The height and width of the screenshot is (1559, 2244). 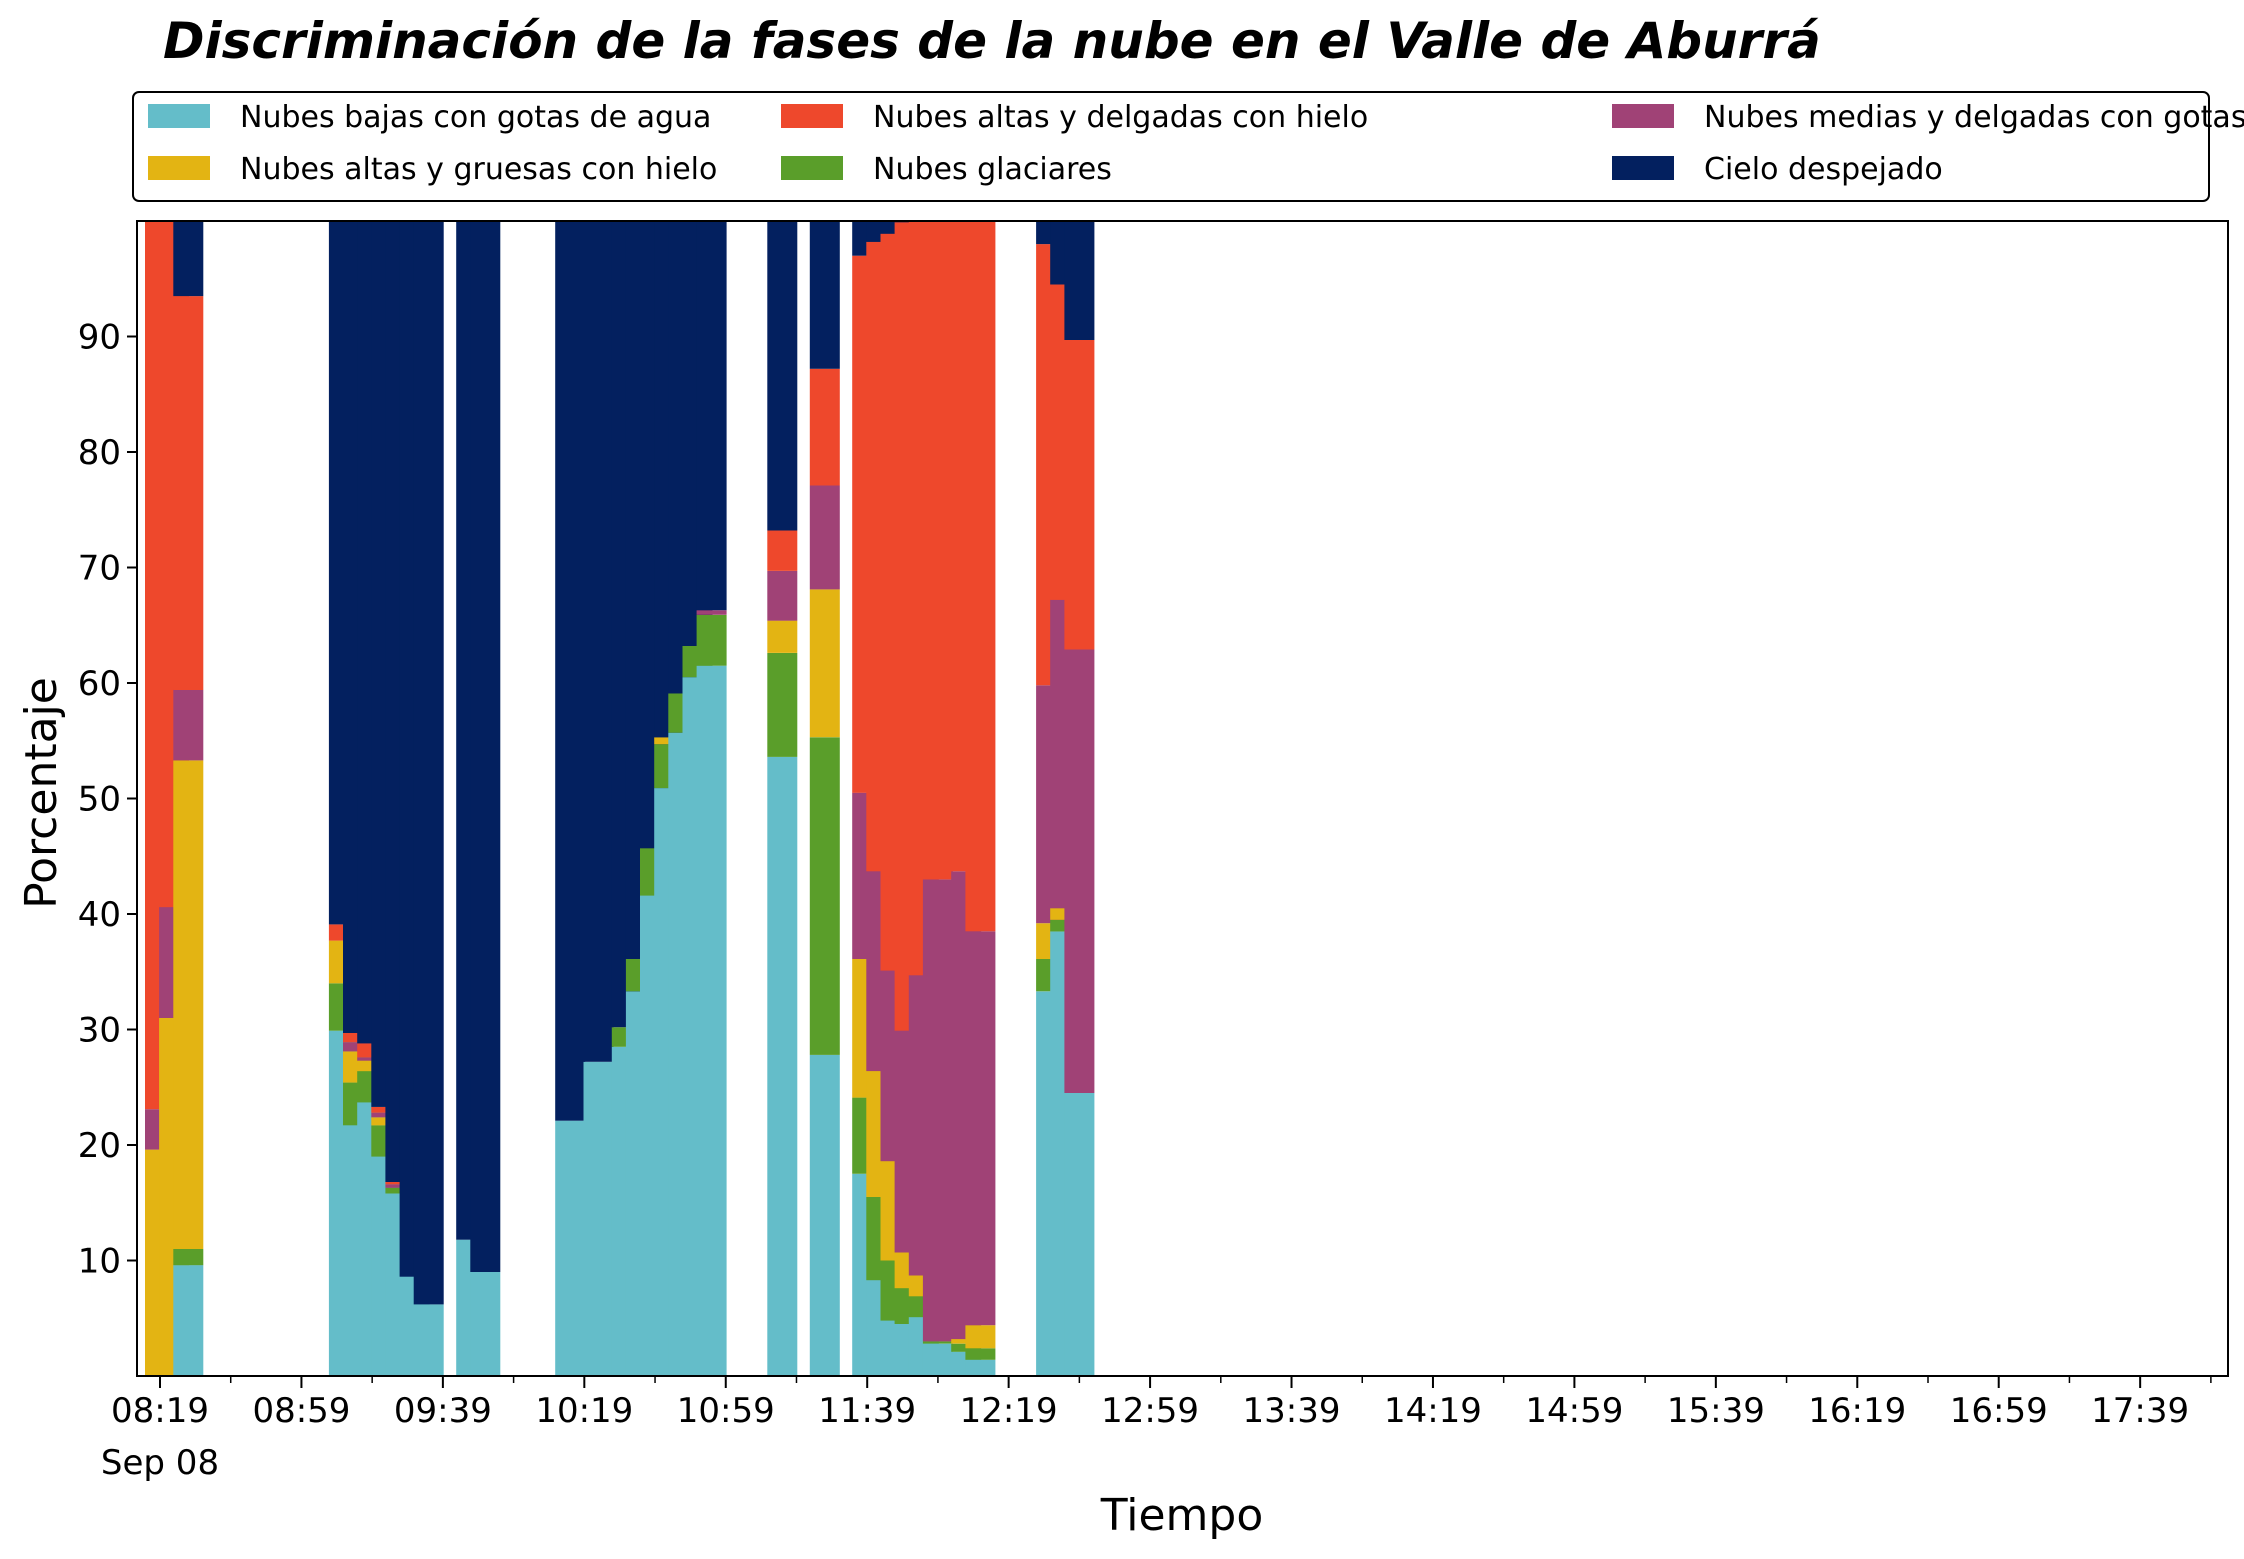 What do you see at coordinates (584, 1411) in the screenshot?
I see `x-tick-label: 10:19` at bounding box center [584, 1411].